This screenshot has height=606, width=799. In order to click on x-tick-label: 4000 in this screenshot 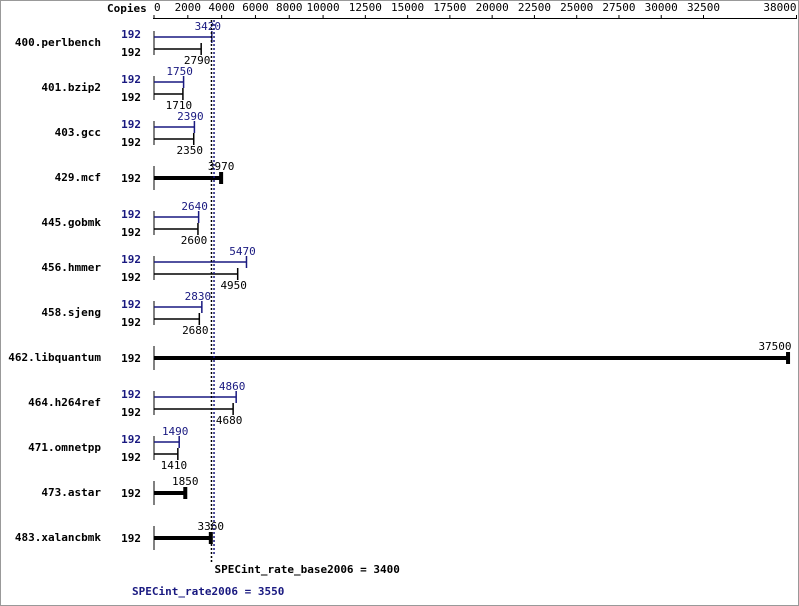, I will do `click(221, 7)`.